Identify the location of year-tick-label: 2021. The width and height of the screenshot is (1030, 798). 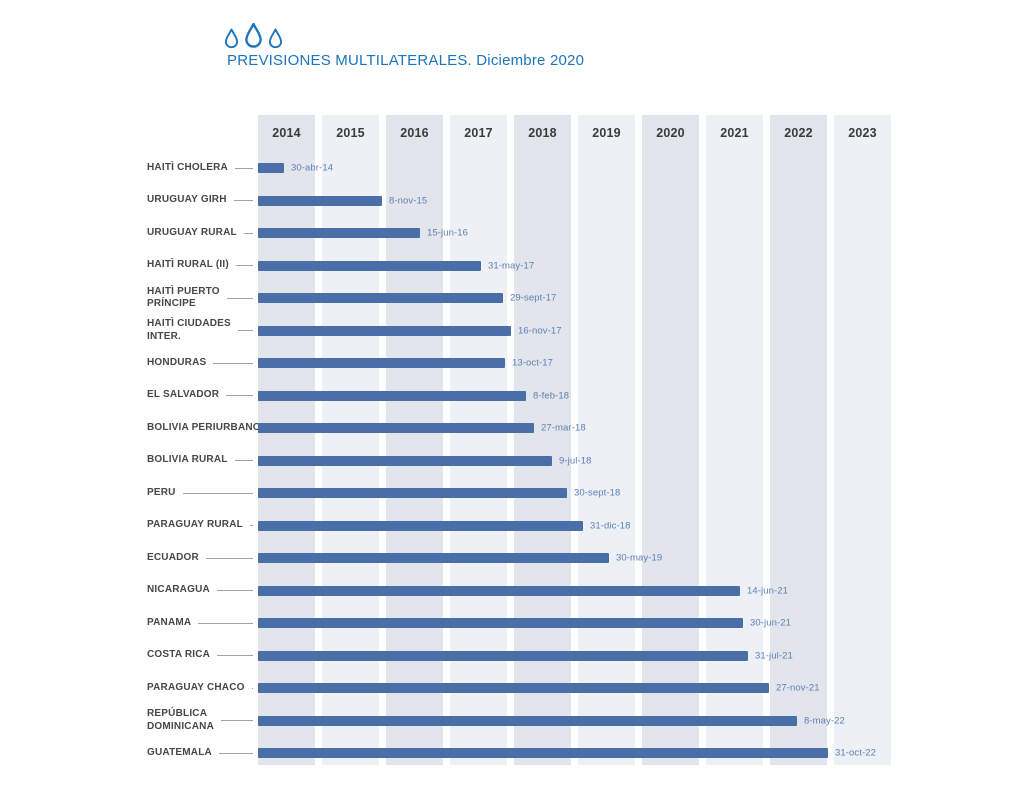
(734, 133).